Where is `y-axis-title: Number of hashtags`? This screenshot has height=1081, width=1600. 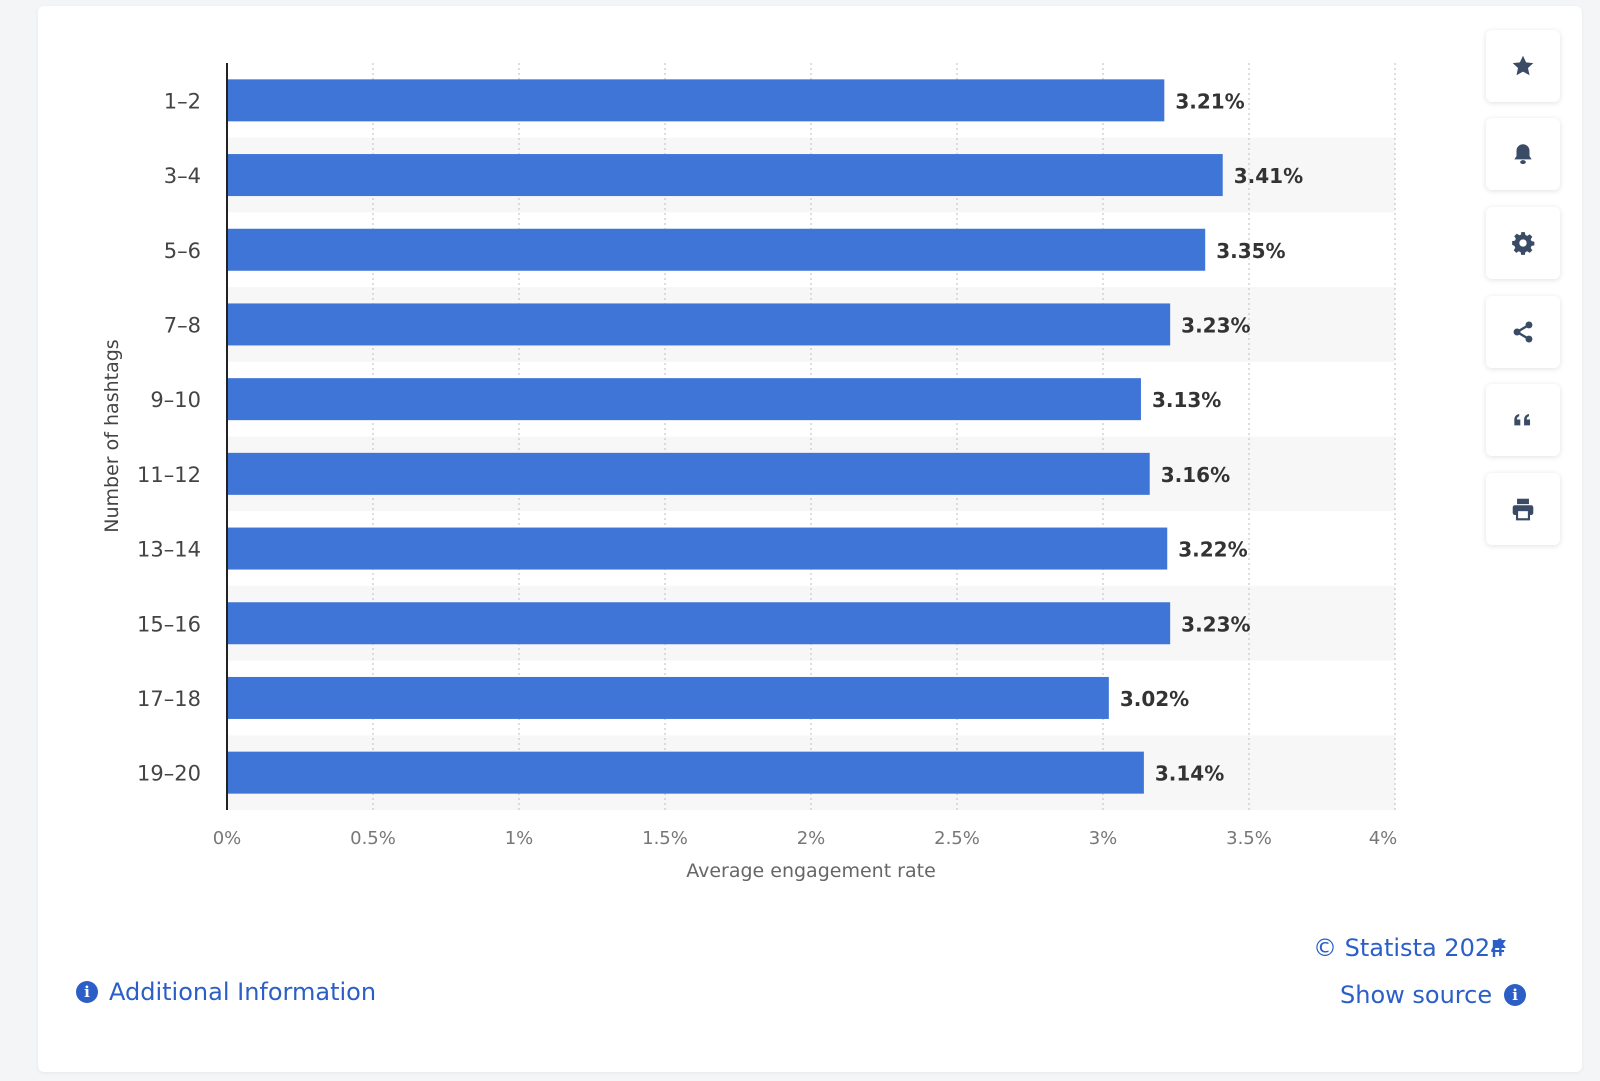
y-axis-title: Number of hashtags is located at coordinates (112, 435).